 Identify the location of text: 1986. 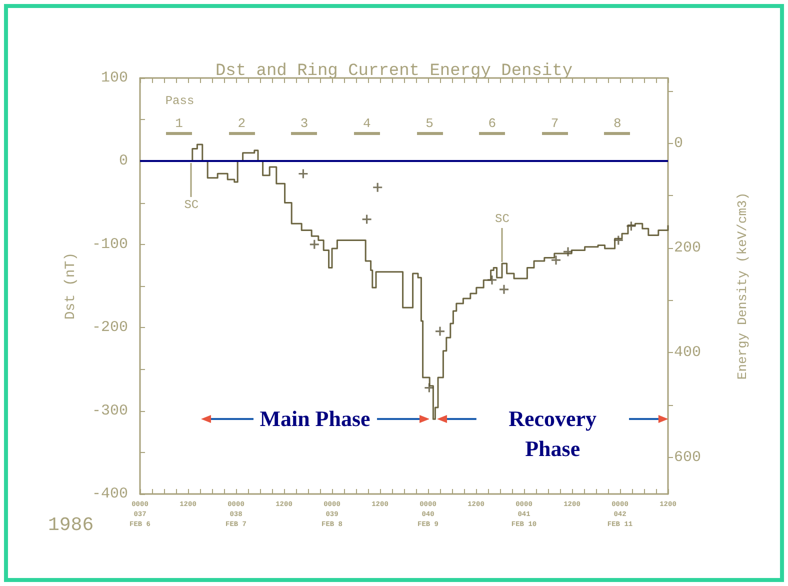
(71, 525).